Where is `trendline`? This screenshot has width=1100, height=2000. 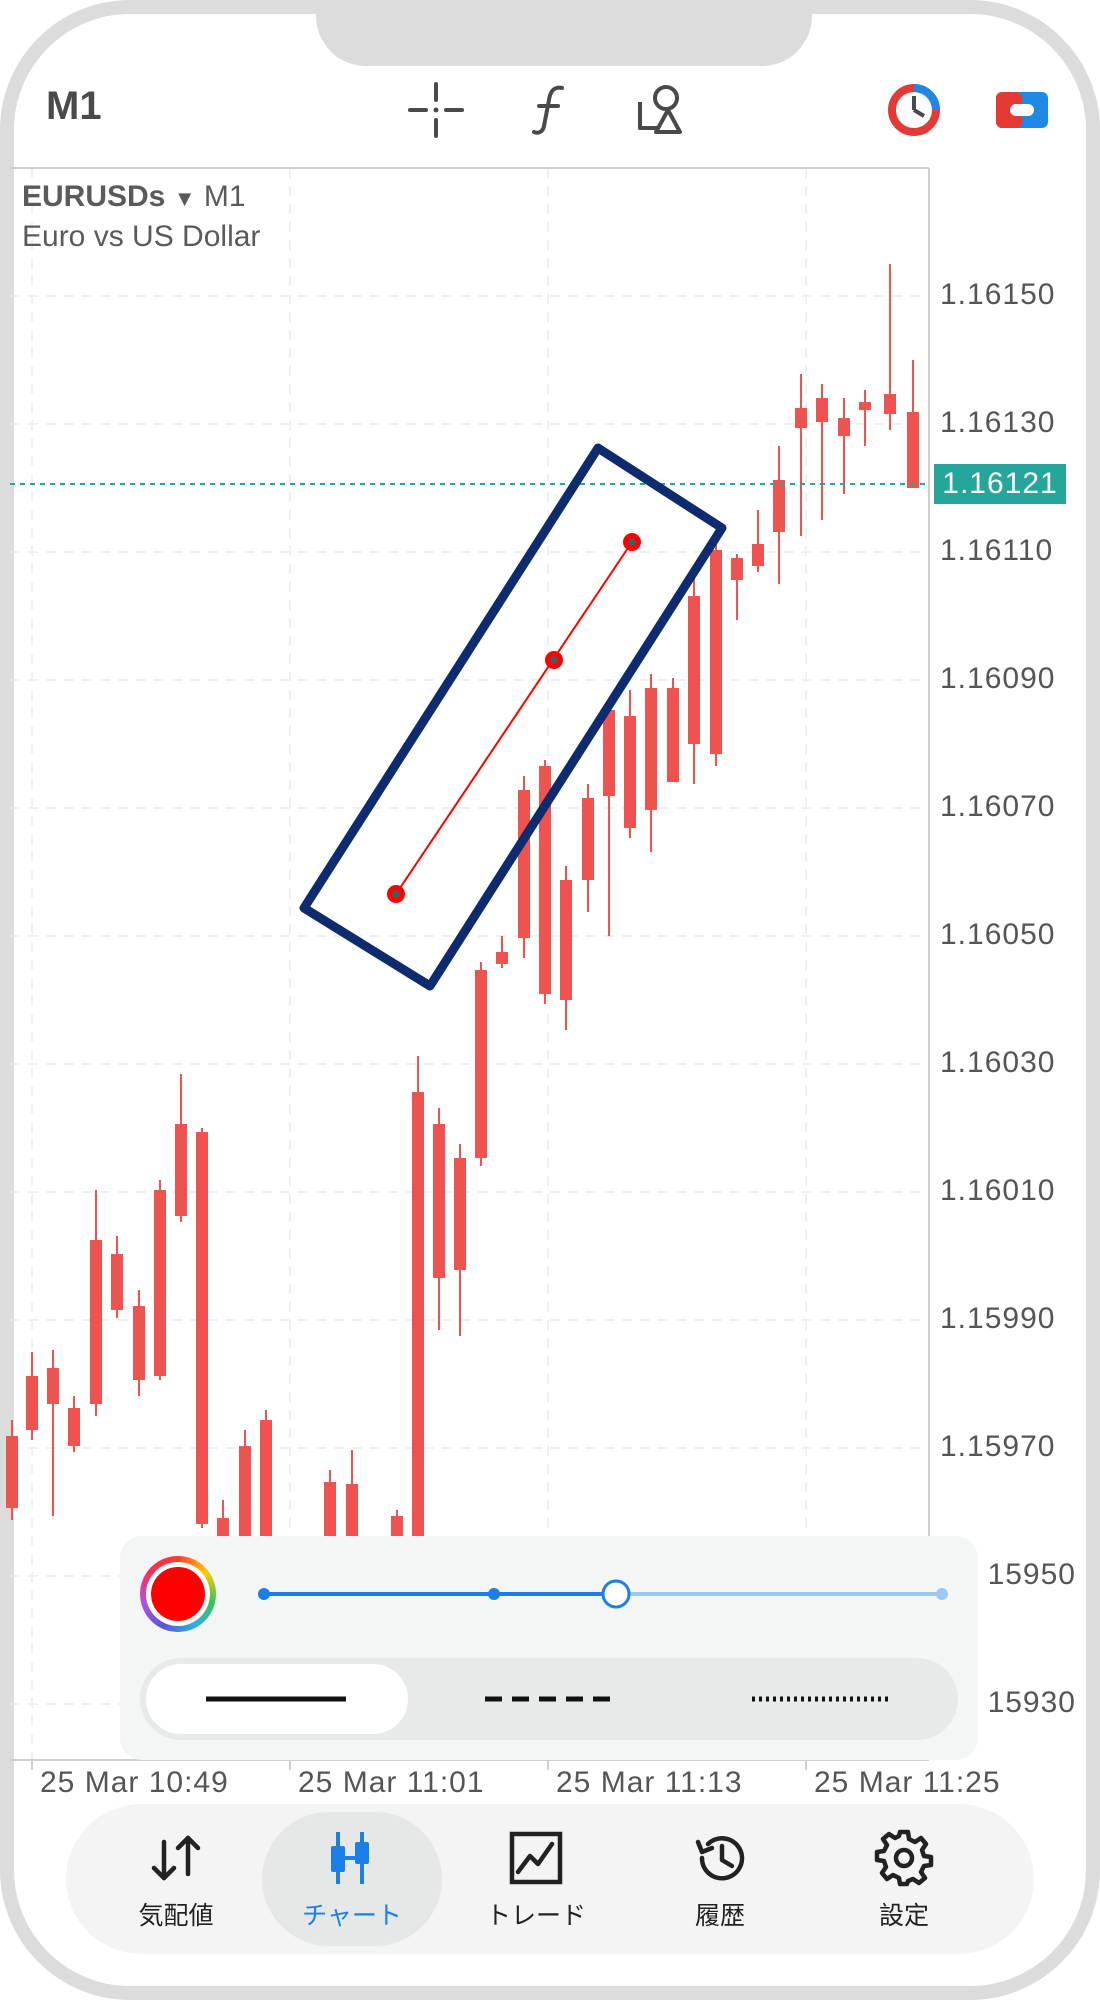
trendline is located at coordinates (514, 718).